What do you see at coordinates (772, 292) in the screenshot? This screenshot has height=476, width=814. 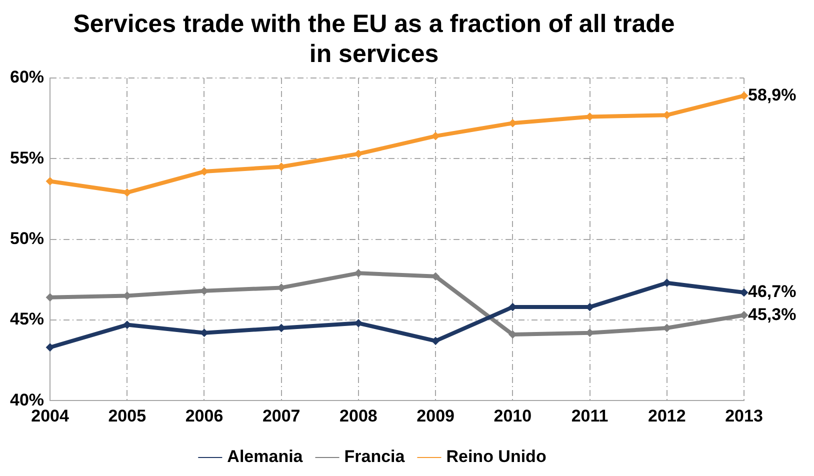 I see `data-label: 46,7%` at bounding box center [772, 292].